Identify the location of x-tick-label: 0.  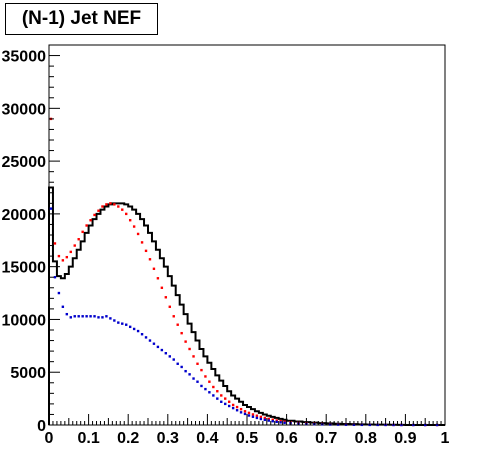
(49, 438).